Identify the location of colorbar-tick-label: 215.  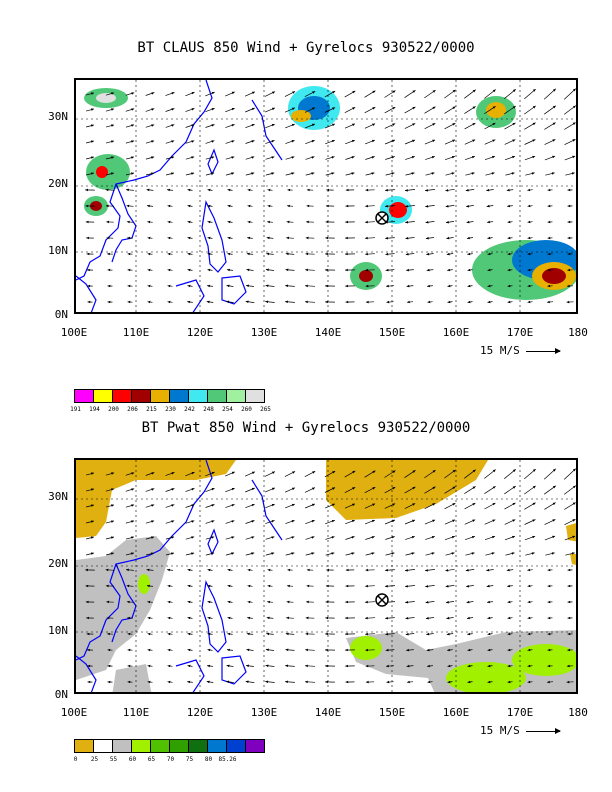
(151, 409).